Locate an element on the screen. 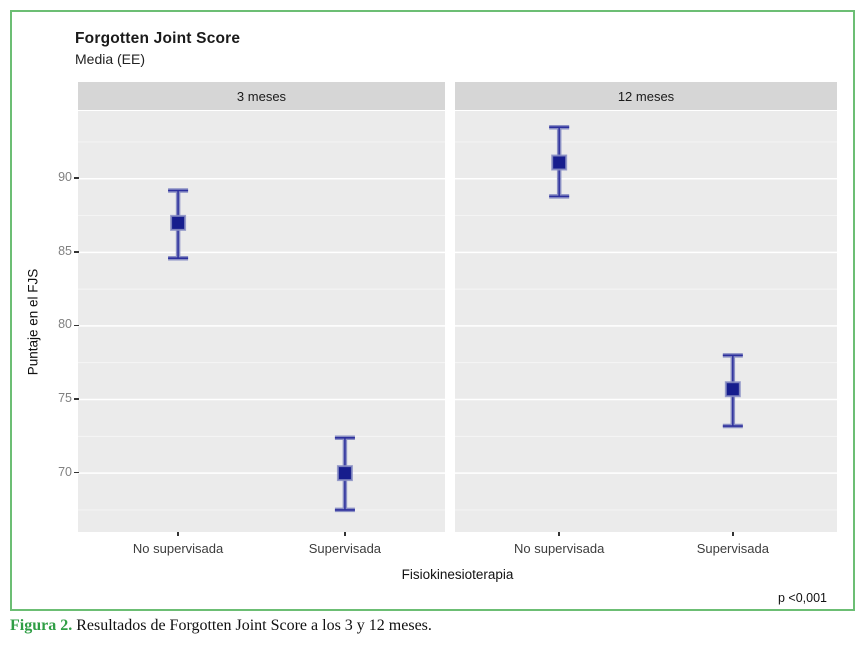  y-tick-label: 90 is located at coordinates (65, 177).